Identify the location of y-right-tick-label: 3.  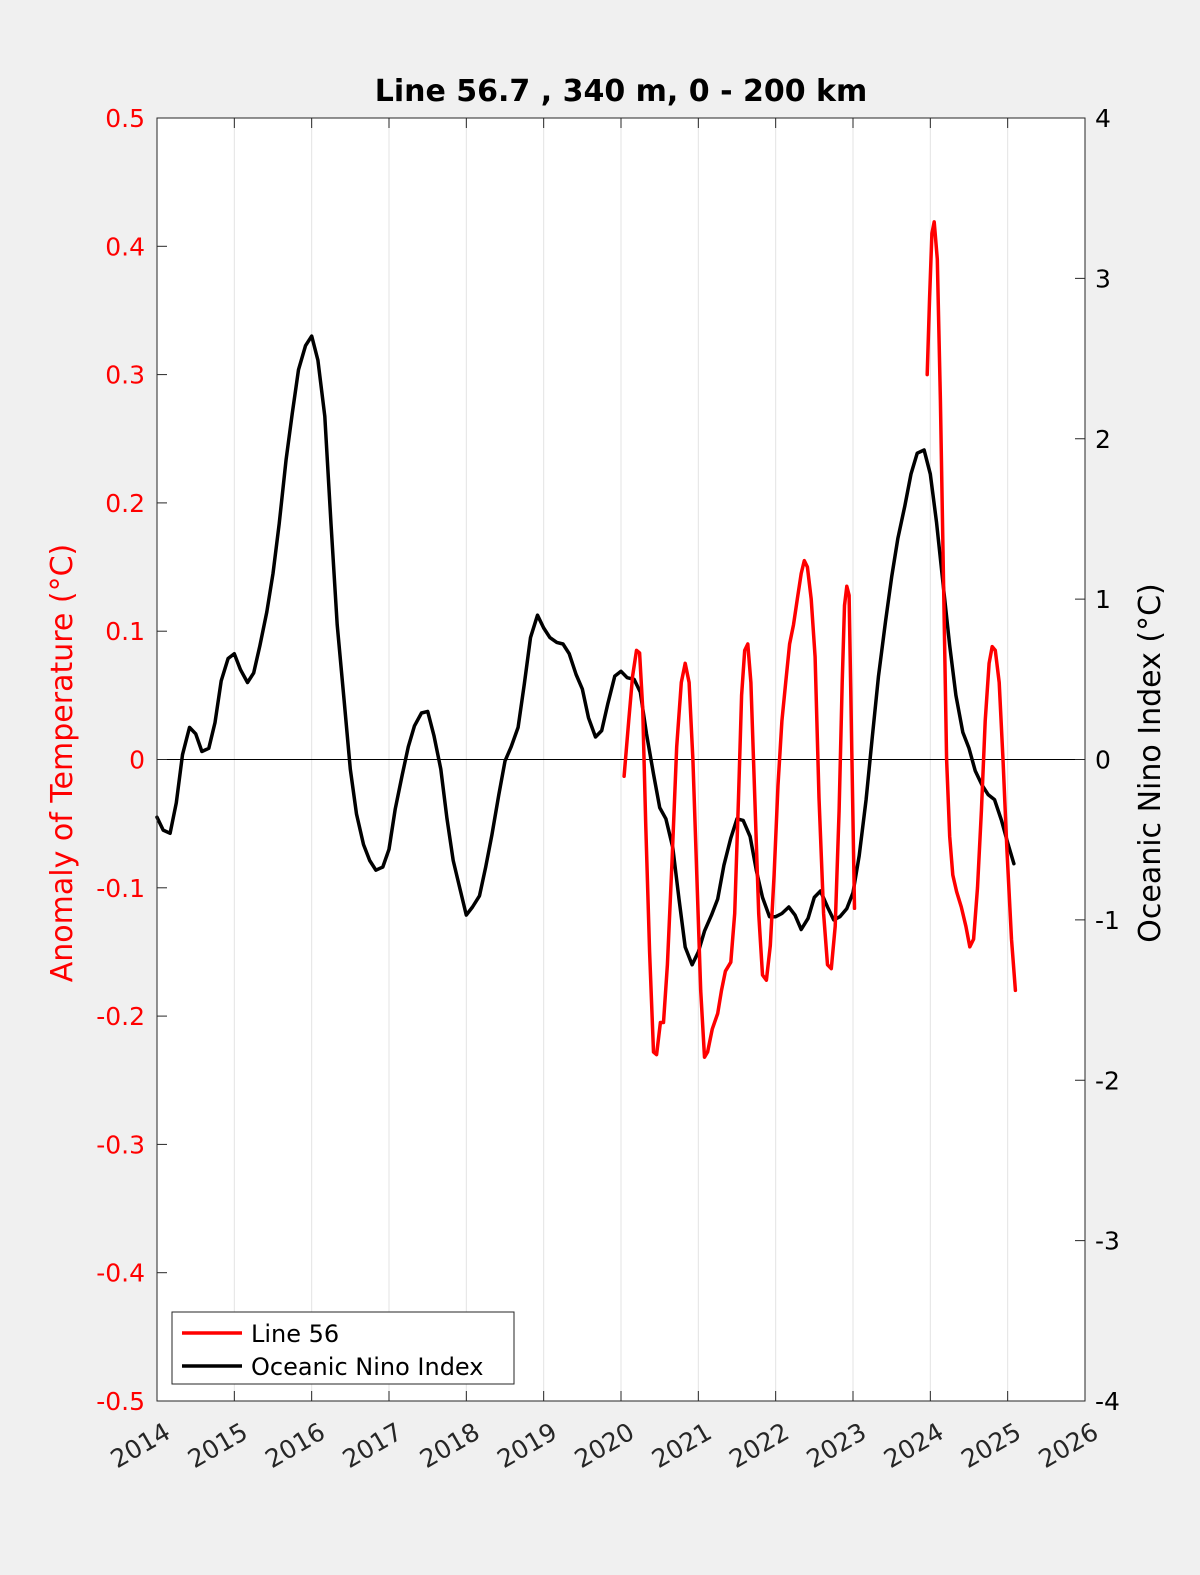
(1103, 278).